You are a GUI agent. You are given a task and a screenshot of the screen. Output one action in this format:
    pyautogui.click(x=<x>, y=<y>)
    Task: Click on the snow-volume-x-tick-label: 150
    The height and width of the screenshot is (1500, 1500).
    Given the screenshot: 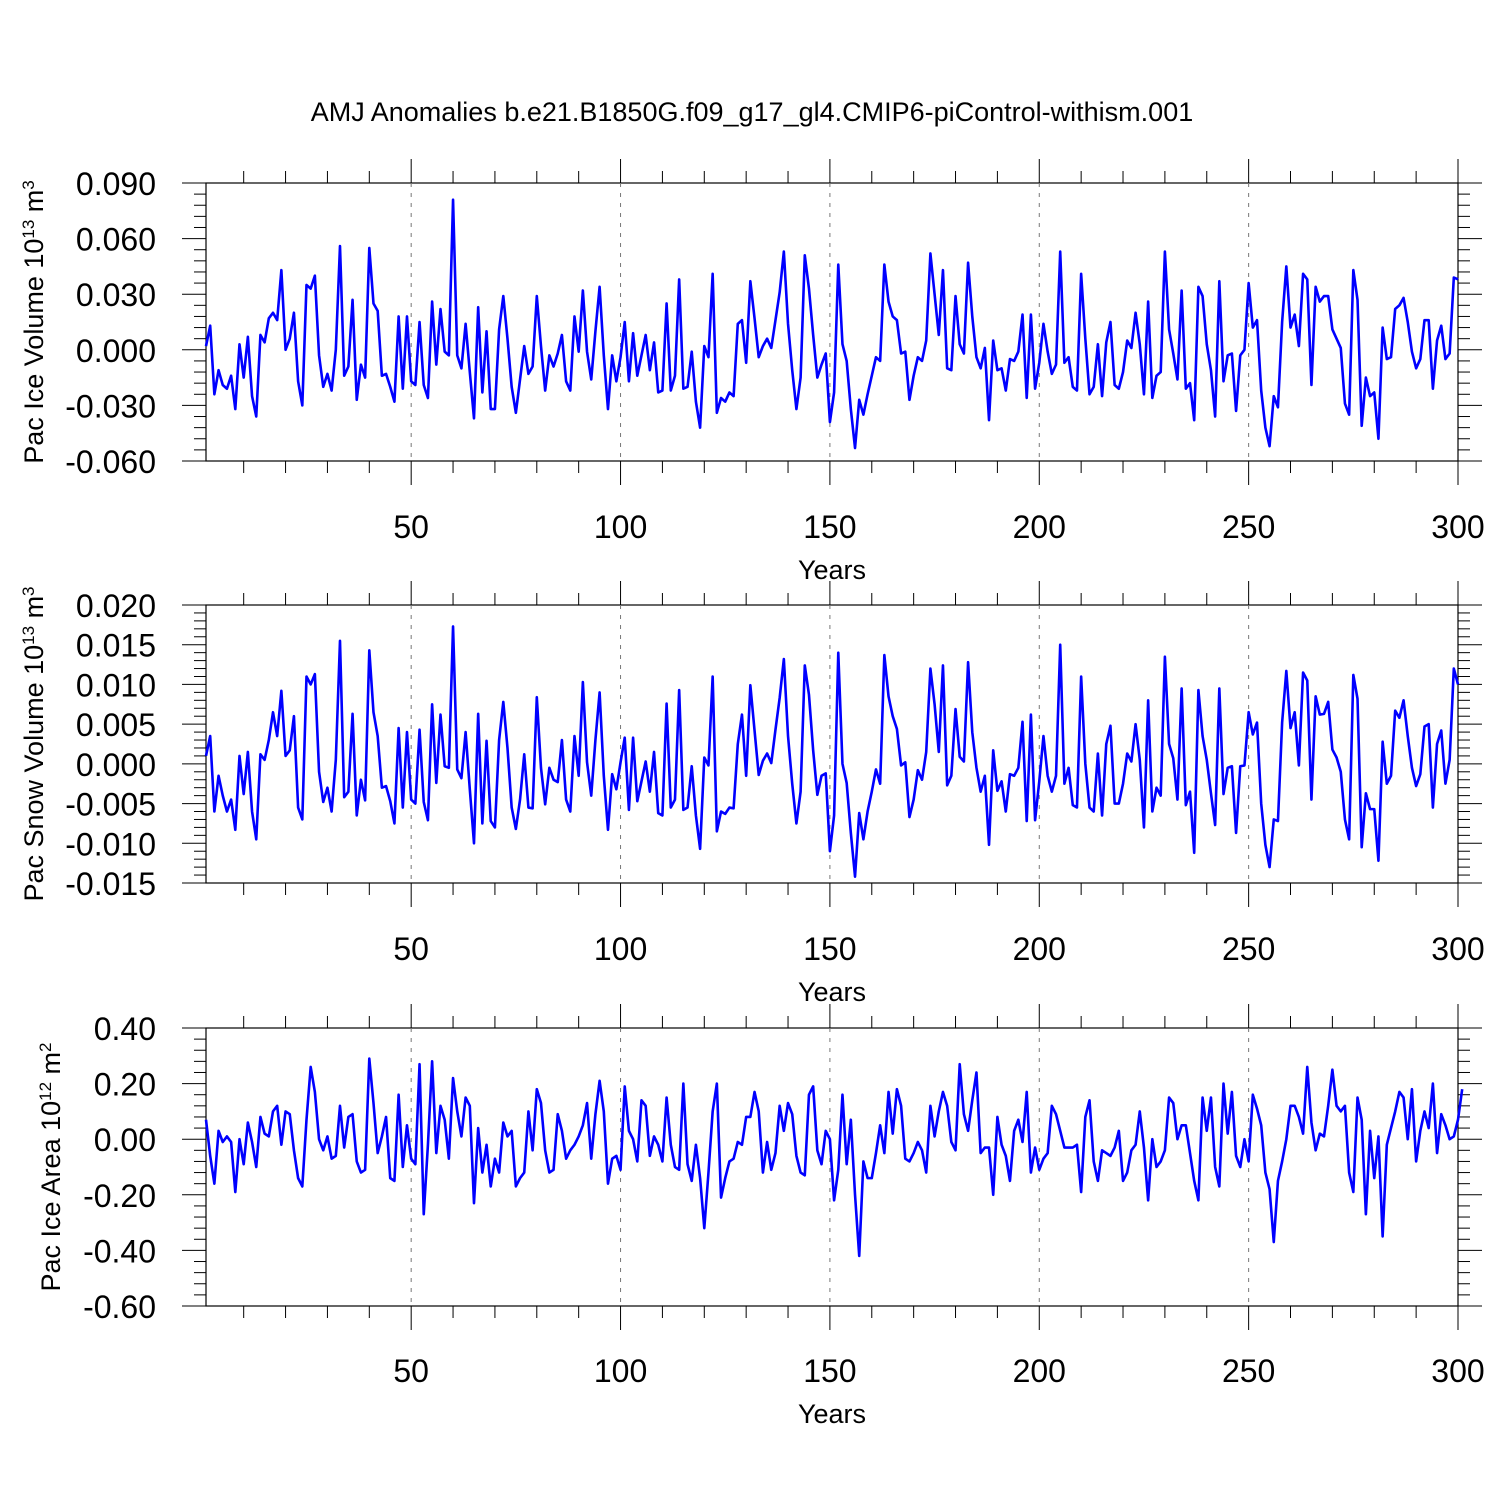 What is the action you would take?
    pyautogui.click(x=829, y=949)
    